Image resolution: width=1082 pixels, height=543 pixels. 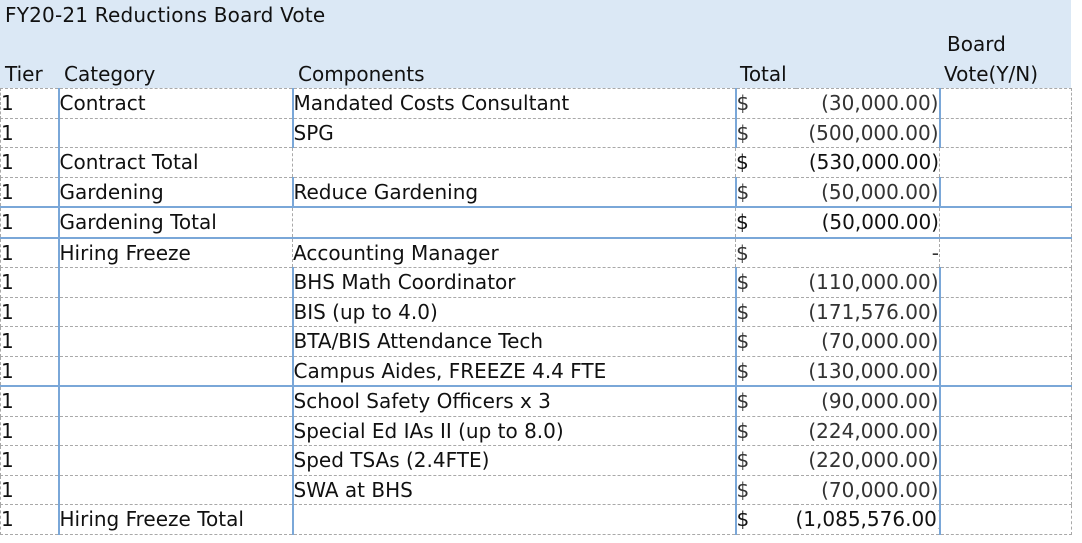 What do you see at coordinates (868, 430) in the screenshot?
I see `cell-amount: (224,000.00)` at bounding box center [868, 430].